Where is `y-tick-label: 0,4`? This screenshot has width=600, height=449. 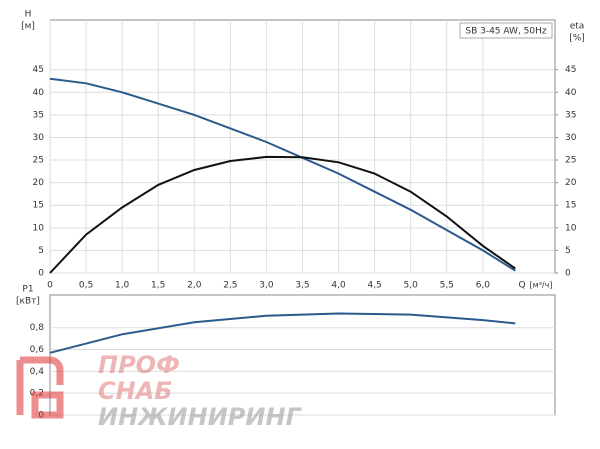
y-tick-label: 0,4 is located at coordinates (37, 372).